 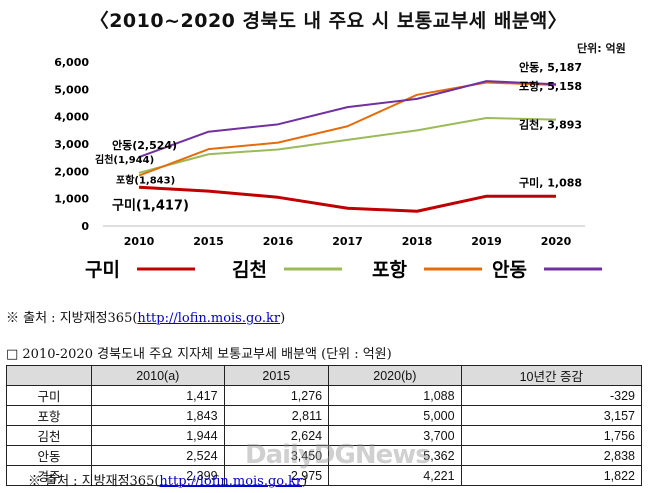 I want to click on legend-label: 김천, so click(x=249, y=270).